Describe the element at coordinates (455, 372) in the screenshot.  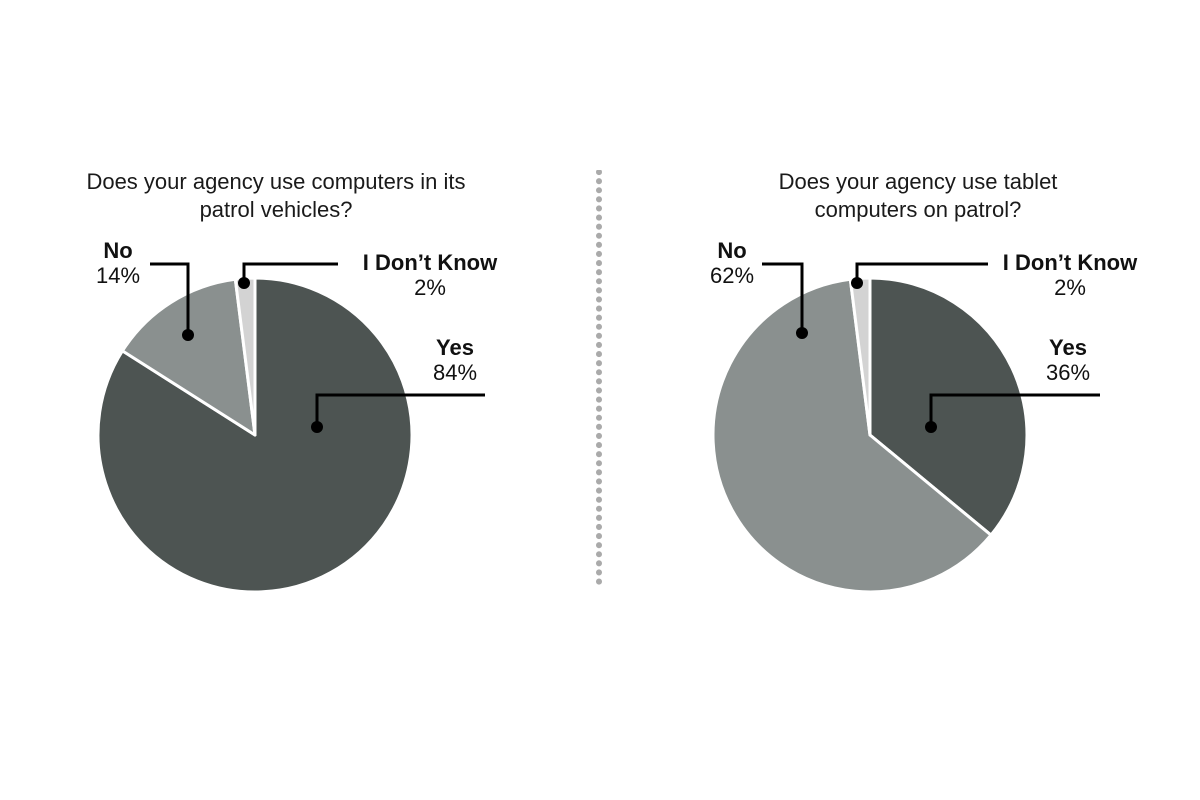
I see `slice-label-yes-value: 84%` at that location.